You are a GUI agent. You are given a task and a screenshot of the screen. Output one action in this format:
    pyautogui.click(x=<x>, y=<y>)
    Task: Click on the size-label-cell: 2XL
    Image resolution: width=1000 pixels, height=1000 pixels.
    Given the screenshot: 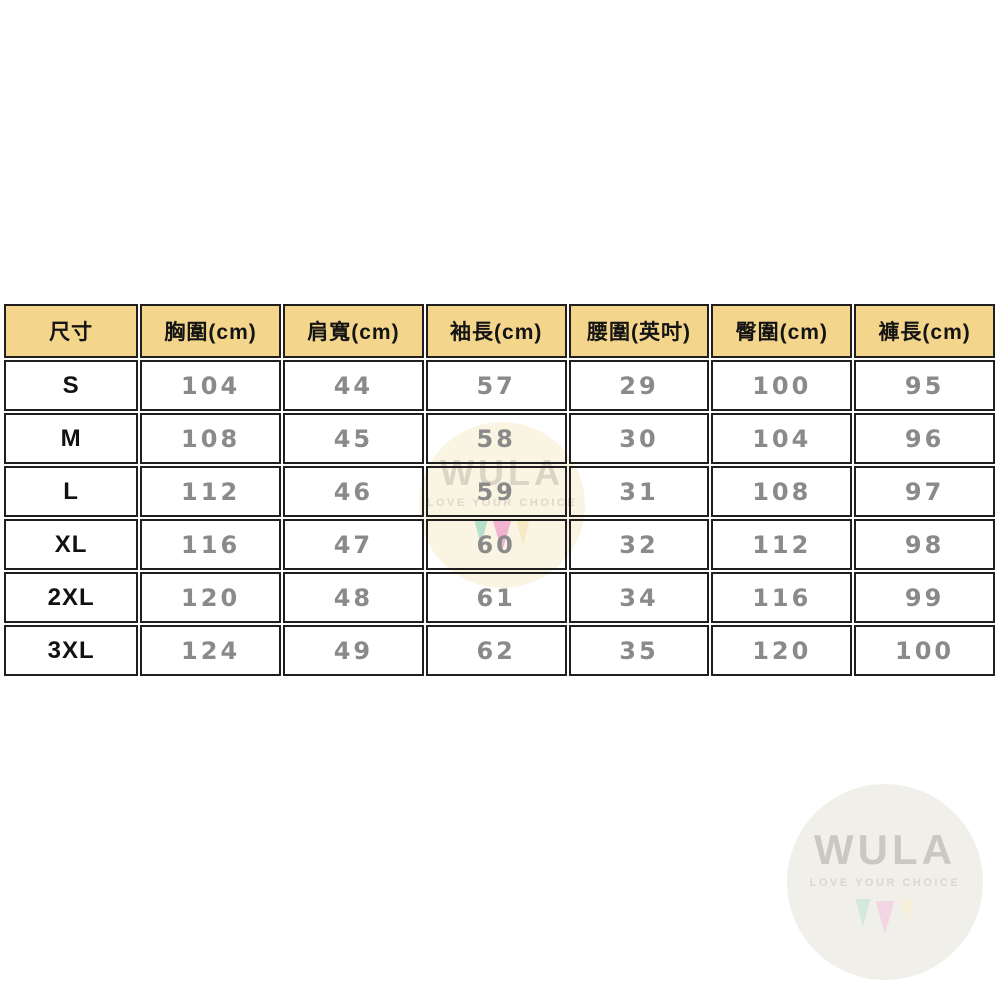 What is the action you would take?
    pyautogui.click(x=71, y=597)
    